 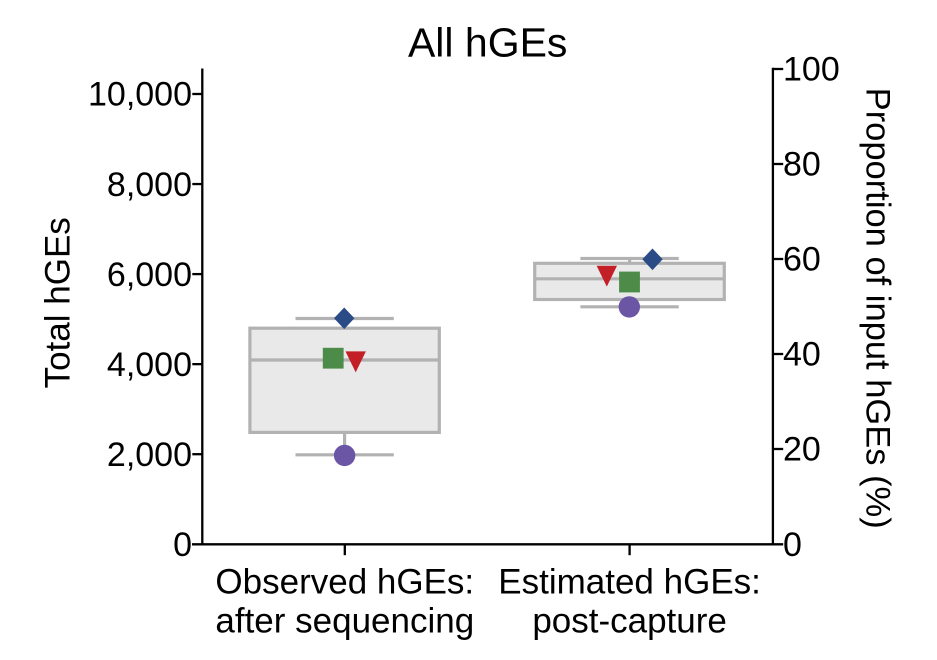 What do you see at coordinates (629, 582) in the screenshot?
I see `svg-text: Estimated hGEs:` at bounding box center [629, 582].